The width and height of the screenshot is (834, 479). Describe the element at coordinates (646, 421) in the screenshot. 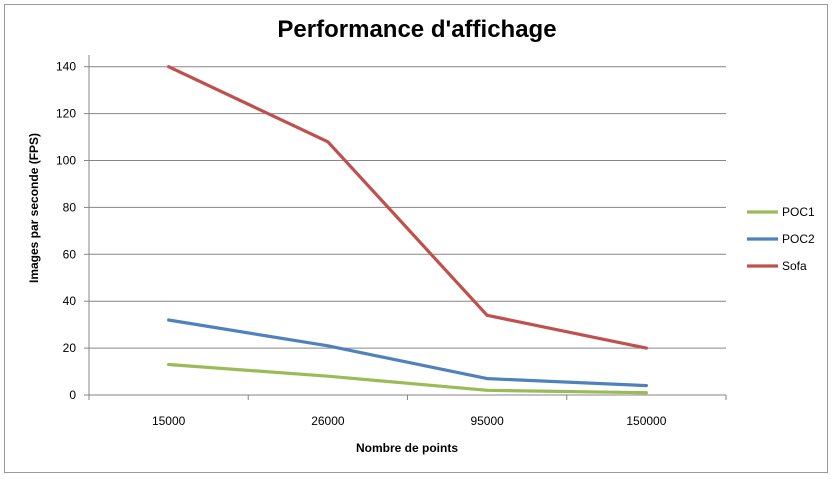

I see `x-tick-label: 150000` at that location.